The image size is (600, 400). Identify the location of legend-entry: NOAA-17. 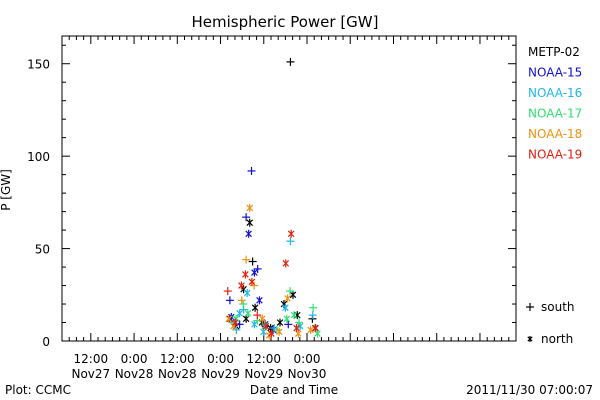
(555, 114).